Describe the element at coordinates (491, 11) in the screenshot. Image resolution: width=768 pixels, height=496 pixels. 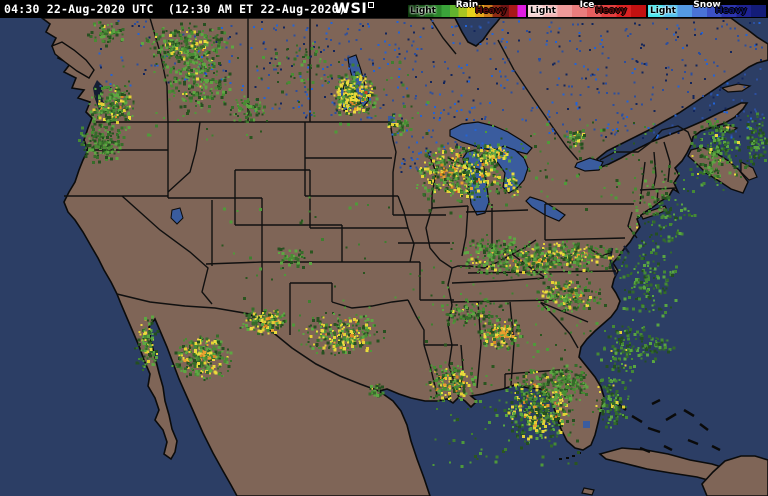
I see `legend-rain-heavy-label: Heavy` at that location.